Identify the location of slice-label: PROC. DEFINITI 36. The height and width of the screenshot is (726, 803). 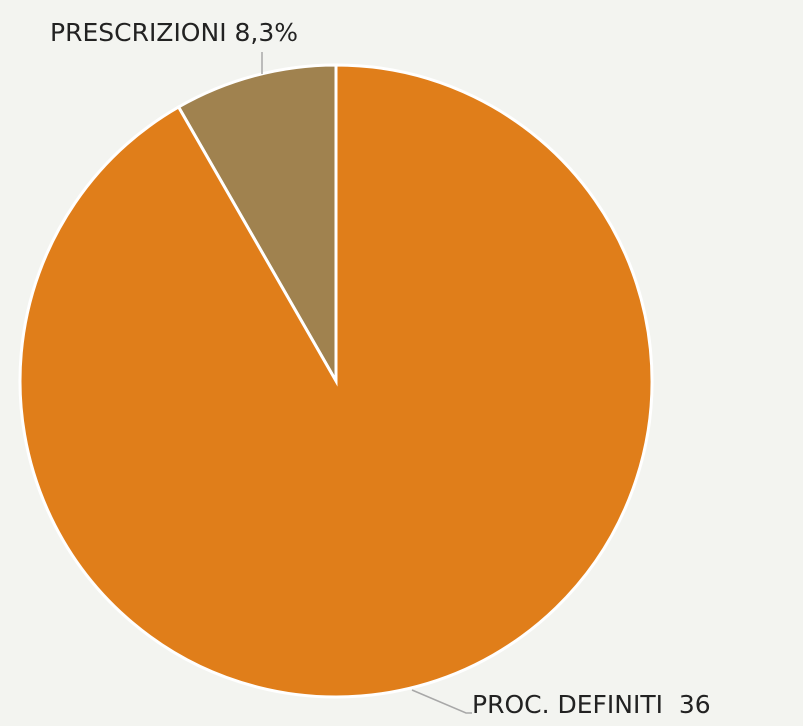
(591, 704).